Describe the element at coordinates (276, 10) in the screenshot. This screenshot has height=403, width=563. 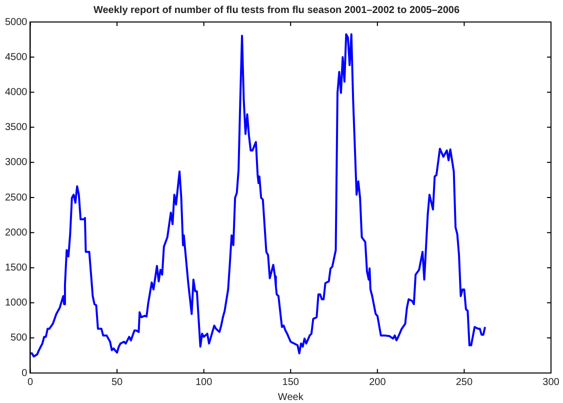
I see `chart-title: Weekly report of number of flu tests from flu season 2001–2002 to 2005–2006` at that location.